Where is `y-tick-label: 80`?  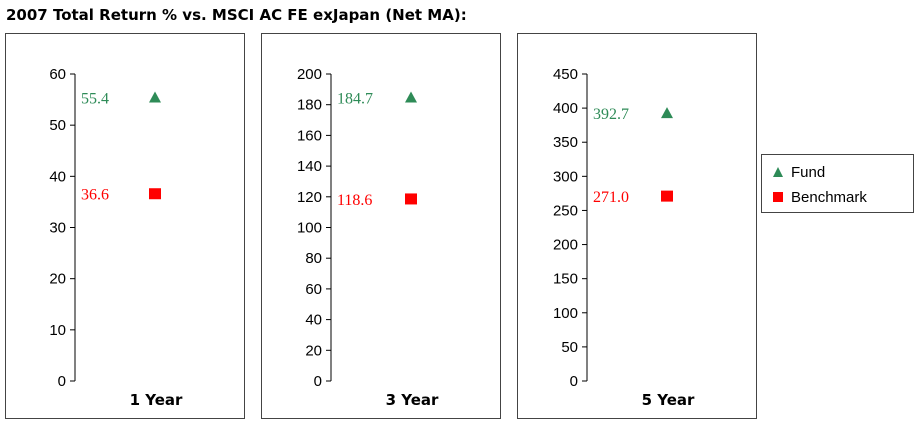
y-tick-label: 80 is located at coordinates (313, 258).